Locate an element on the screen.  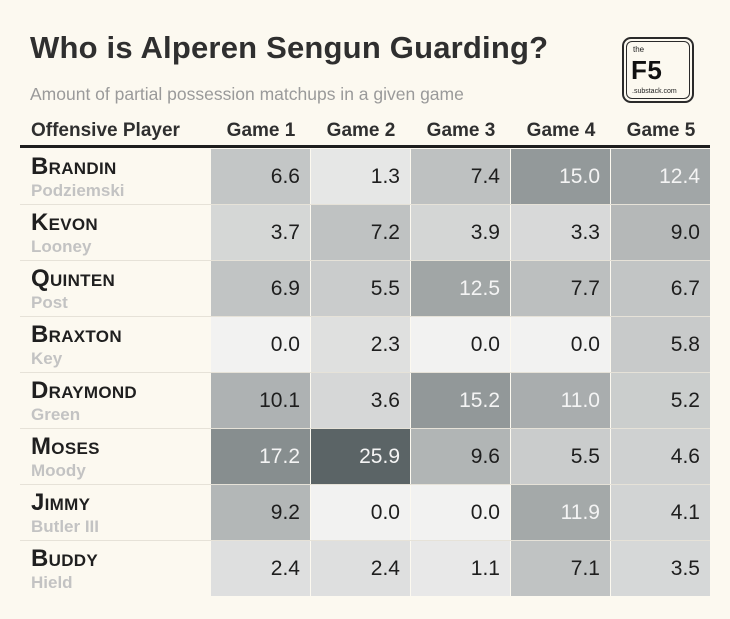
heatmap-cell: 15.2 is located at coordinates (460, 400).